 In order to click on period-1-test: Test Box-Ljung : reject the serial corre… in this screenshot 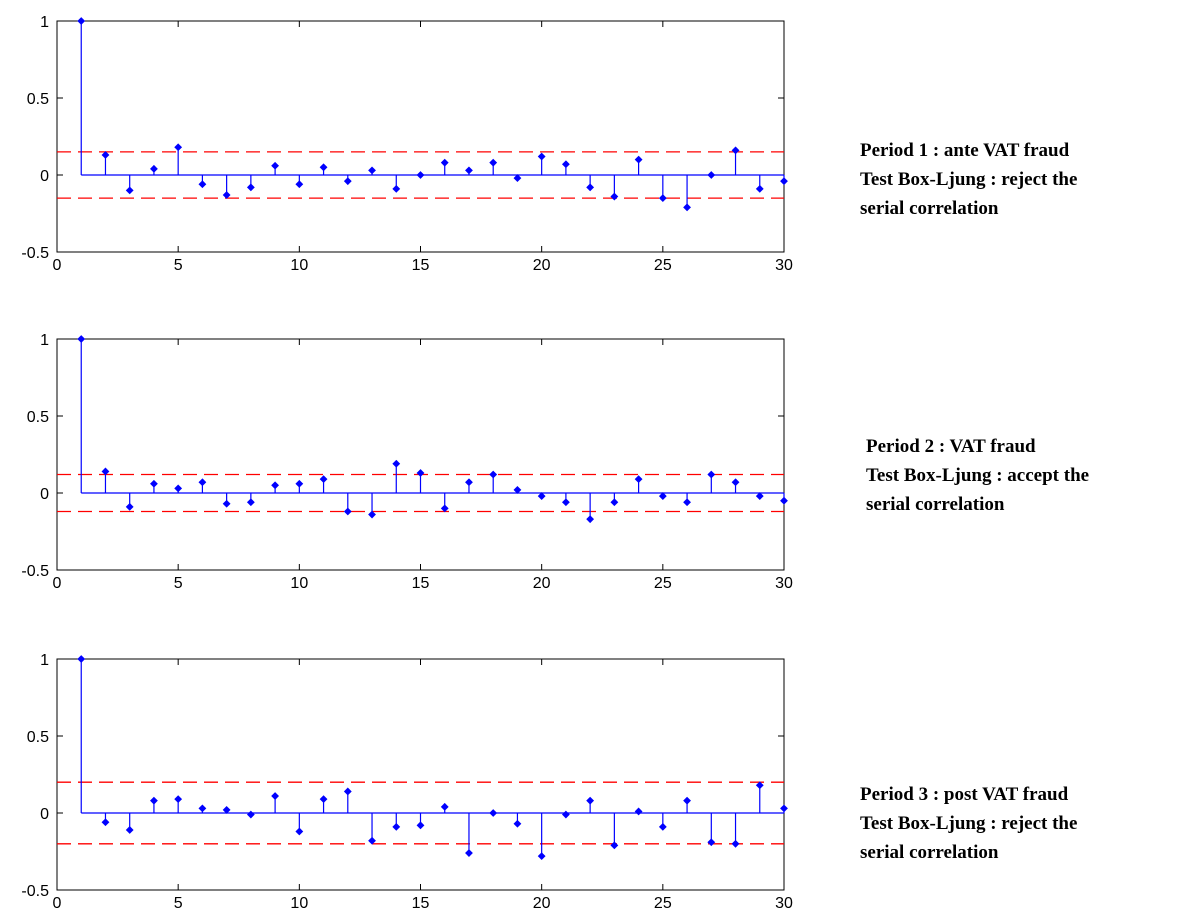, I will do `click(969, 194)`.